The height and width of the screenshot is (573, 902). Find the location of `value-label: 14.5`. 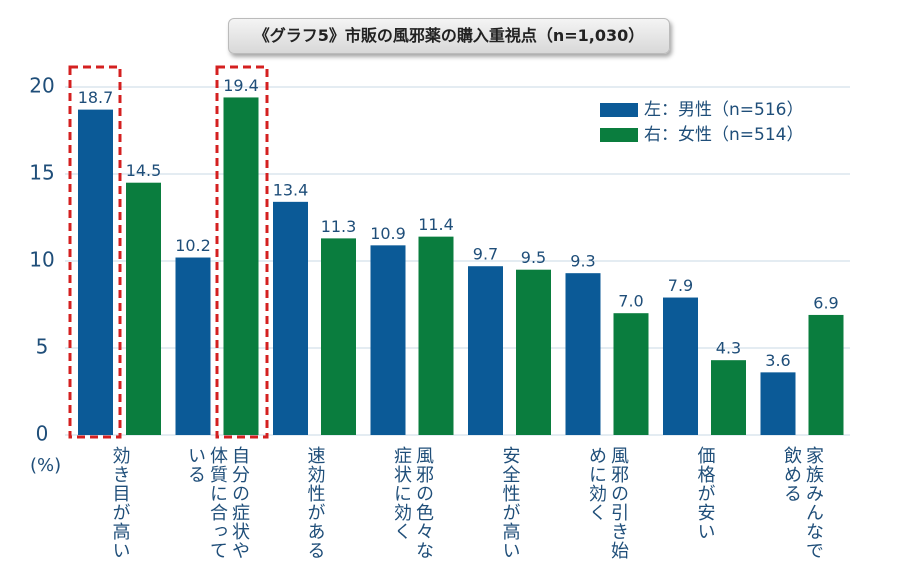

value-label: 14.5 is located at coordinates (144, 170).